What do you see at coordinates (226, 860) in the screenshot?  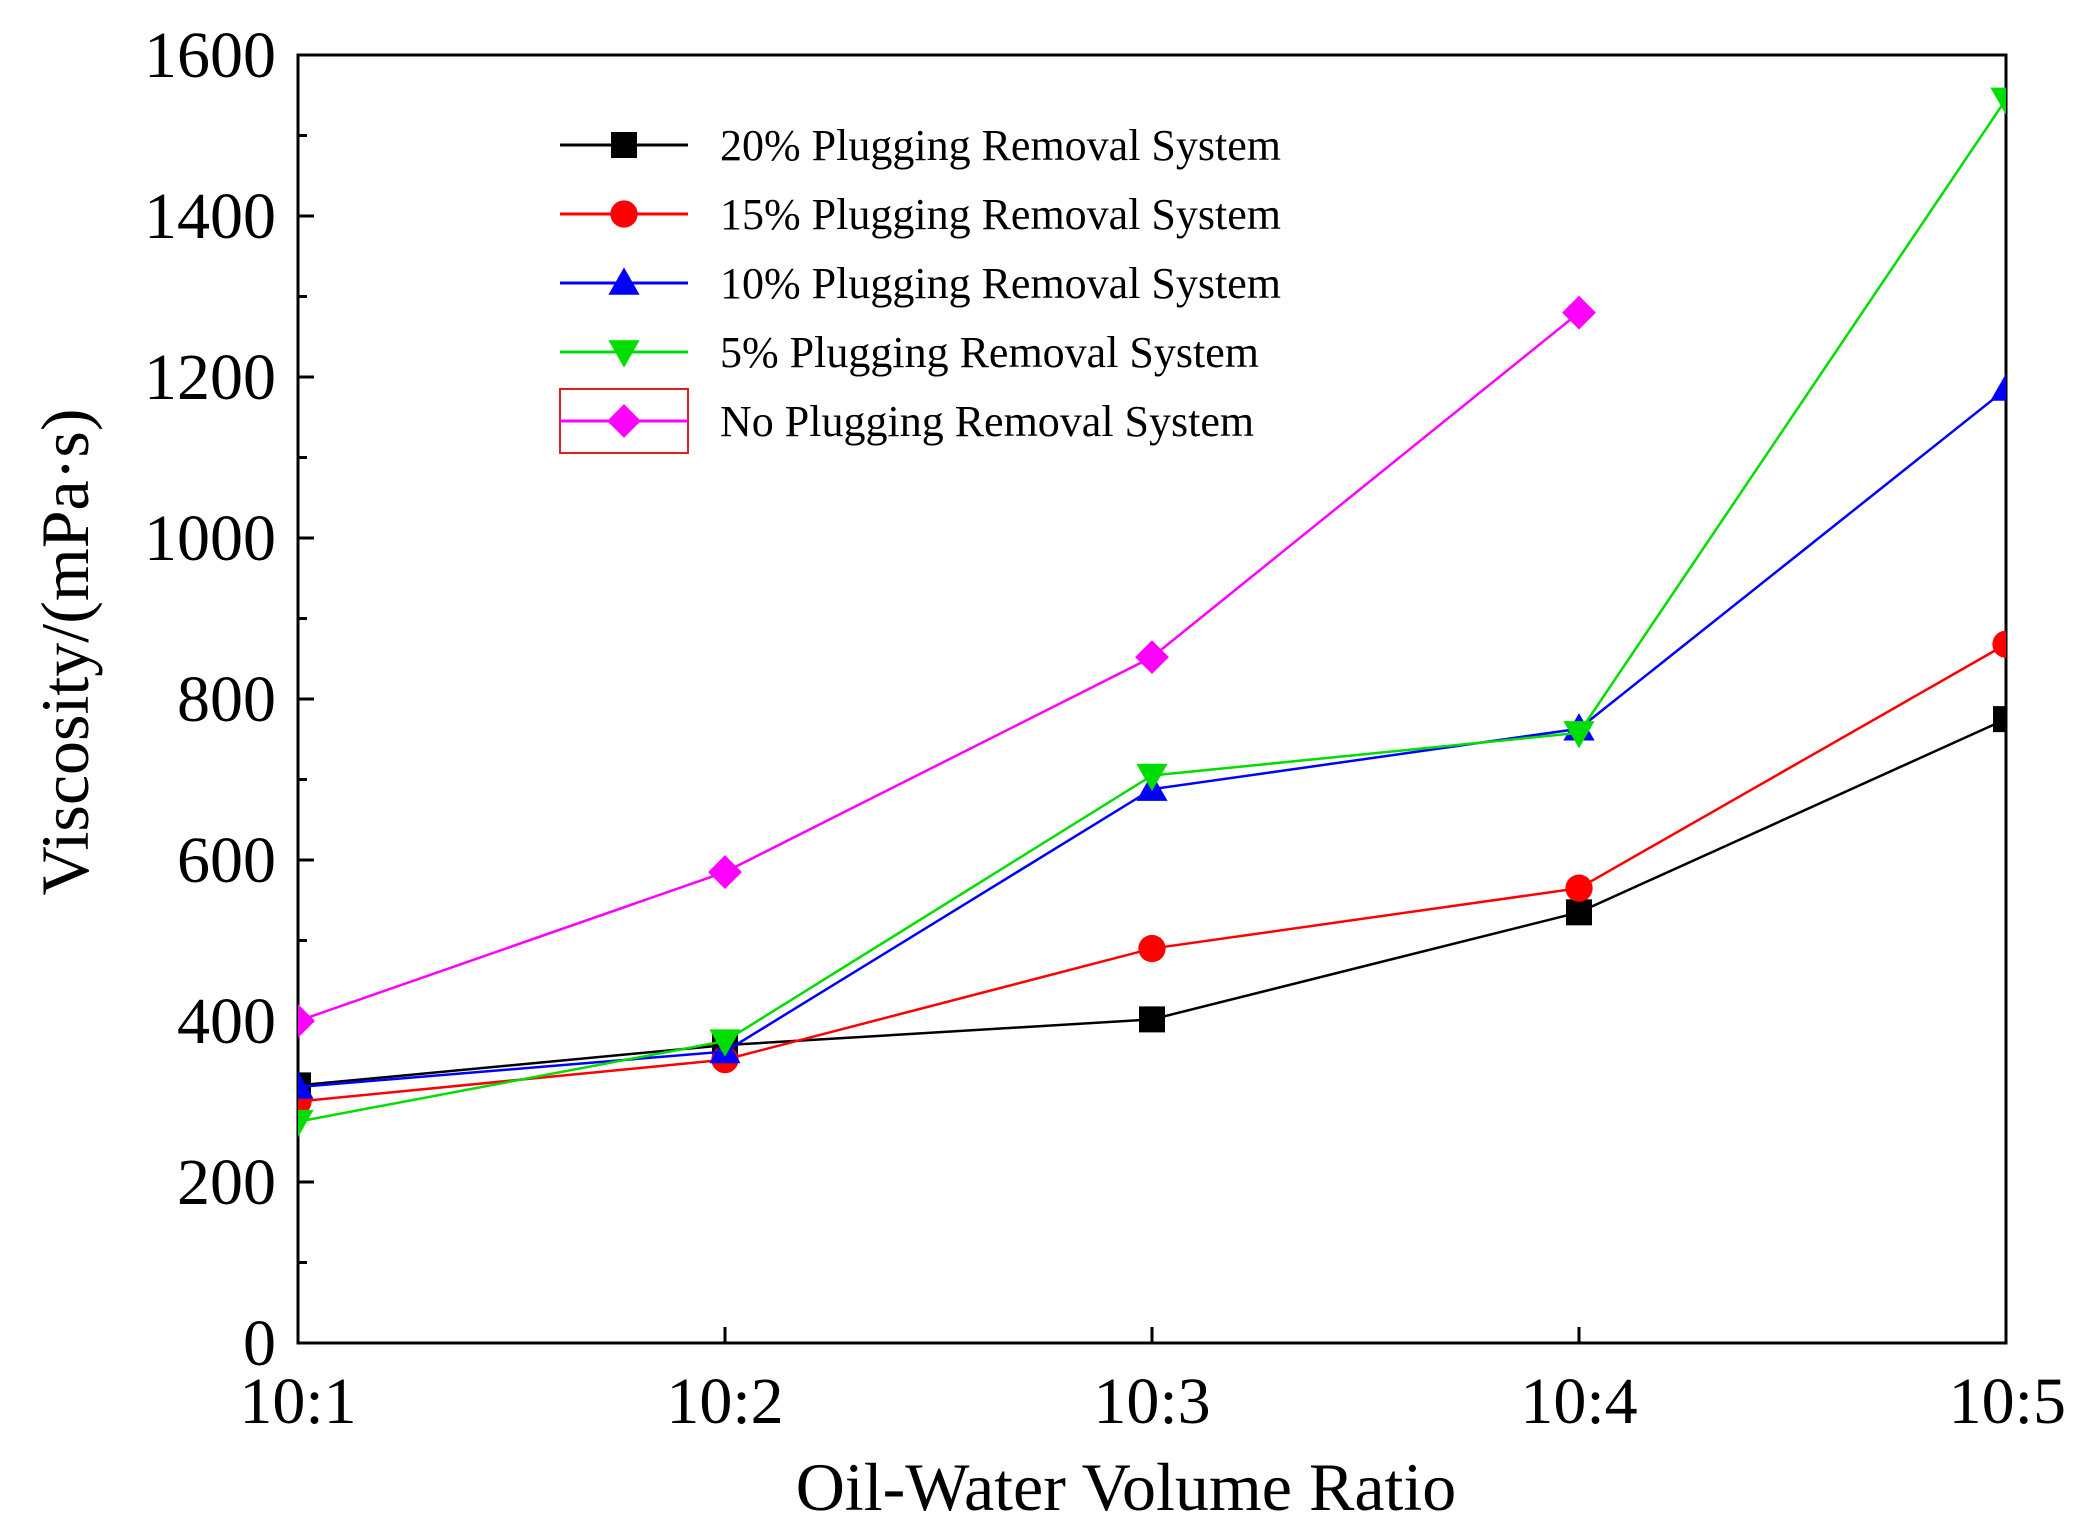 I see `y-tick-label: 600` at bounding box center [226, 860].